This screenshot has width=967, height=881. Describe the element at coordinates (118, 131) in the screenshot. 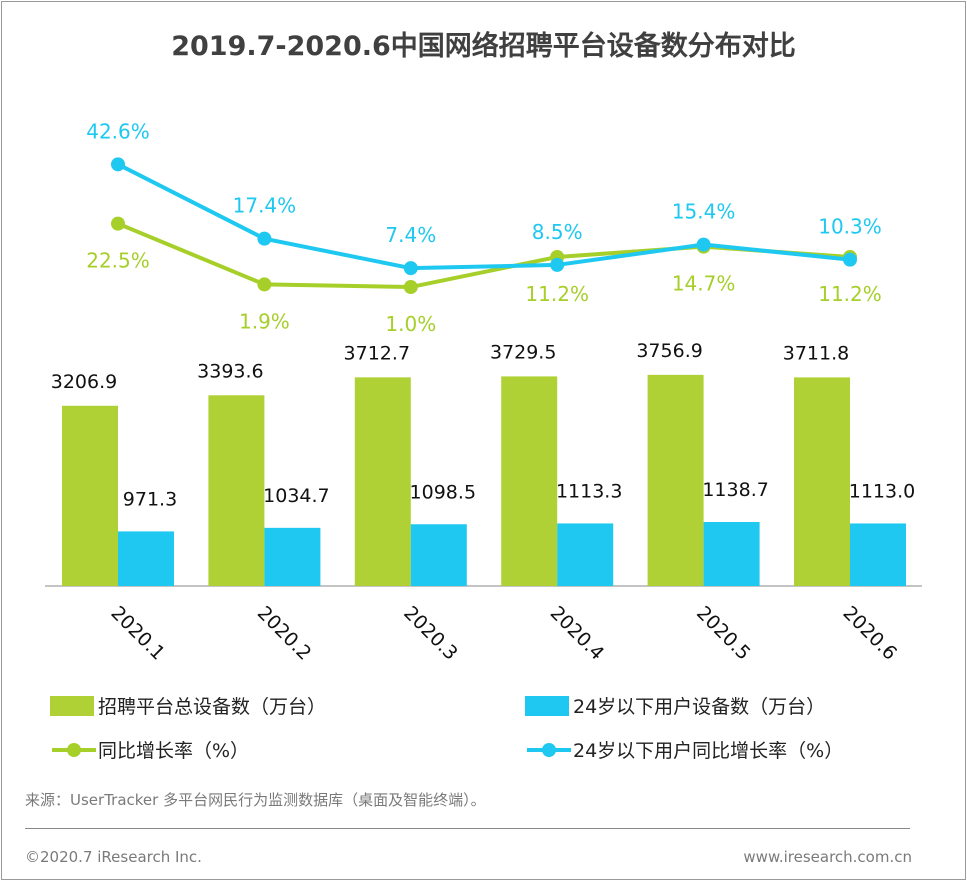

I see `data-label-under24-yoy: 42.6%` at that location.